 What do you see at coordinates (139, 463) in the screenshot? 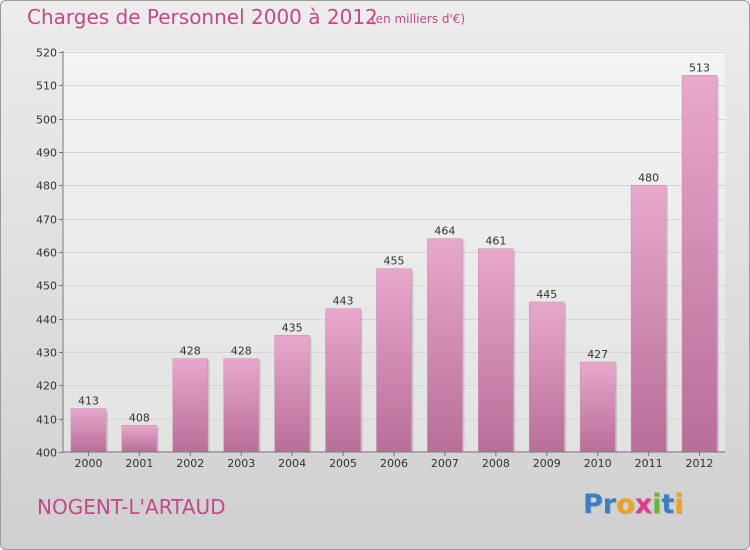
I see `x-tick-label: 2001` at bounding box center [139, 463].